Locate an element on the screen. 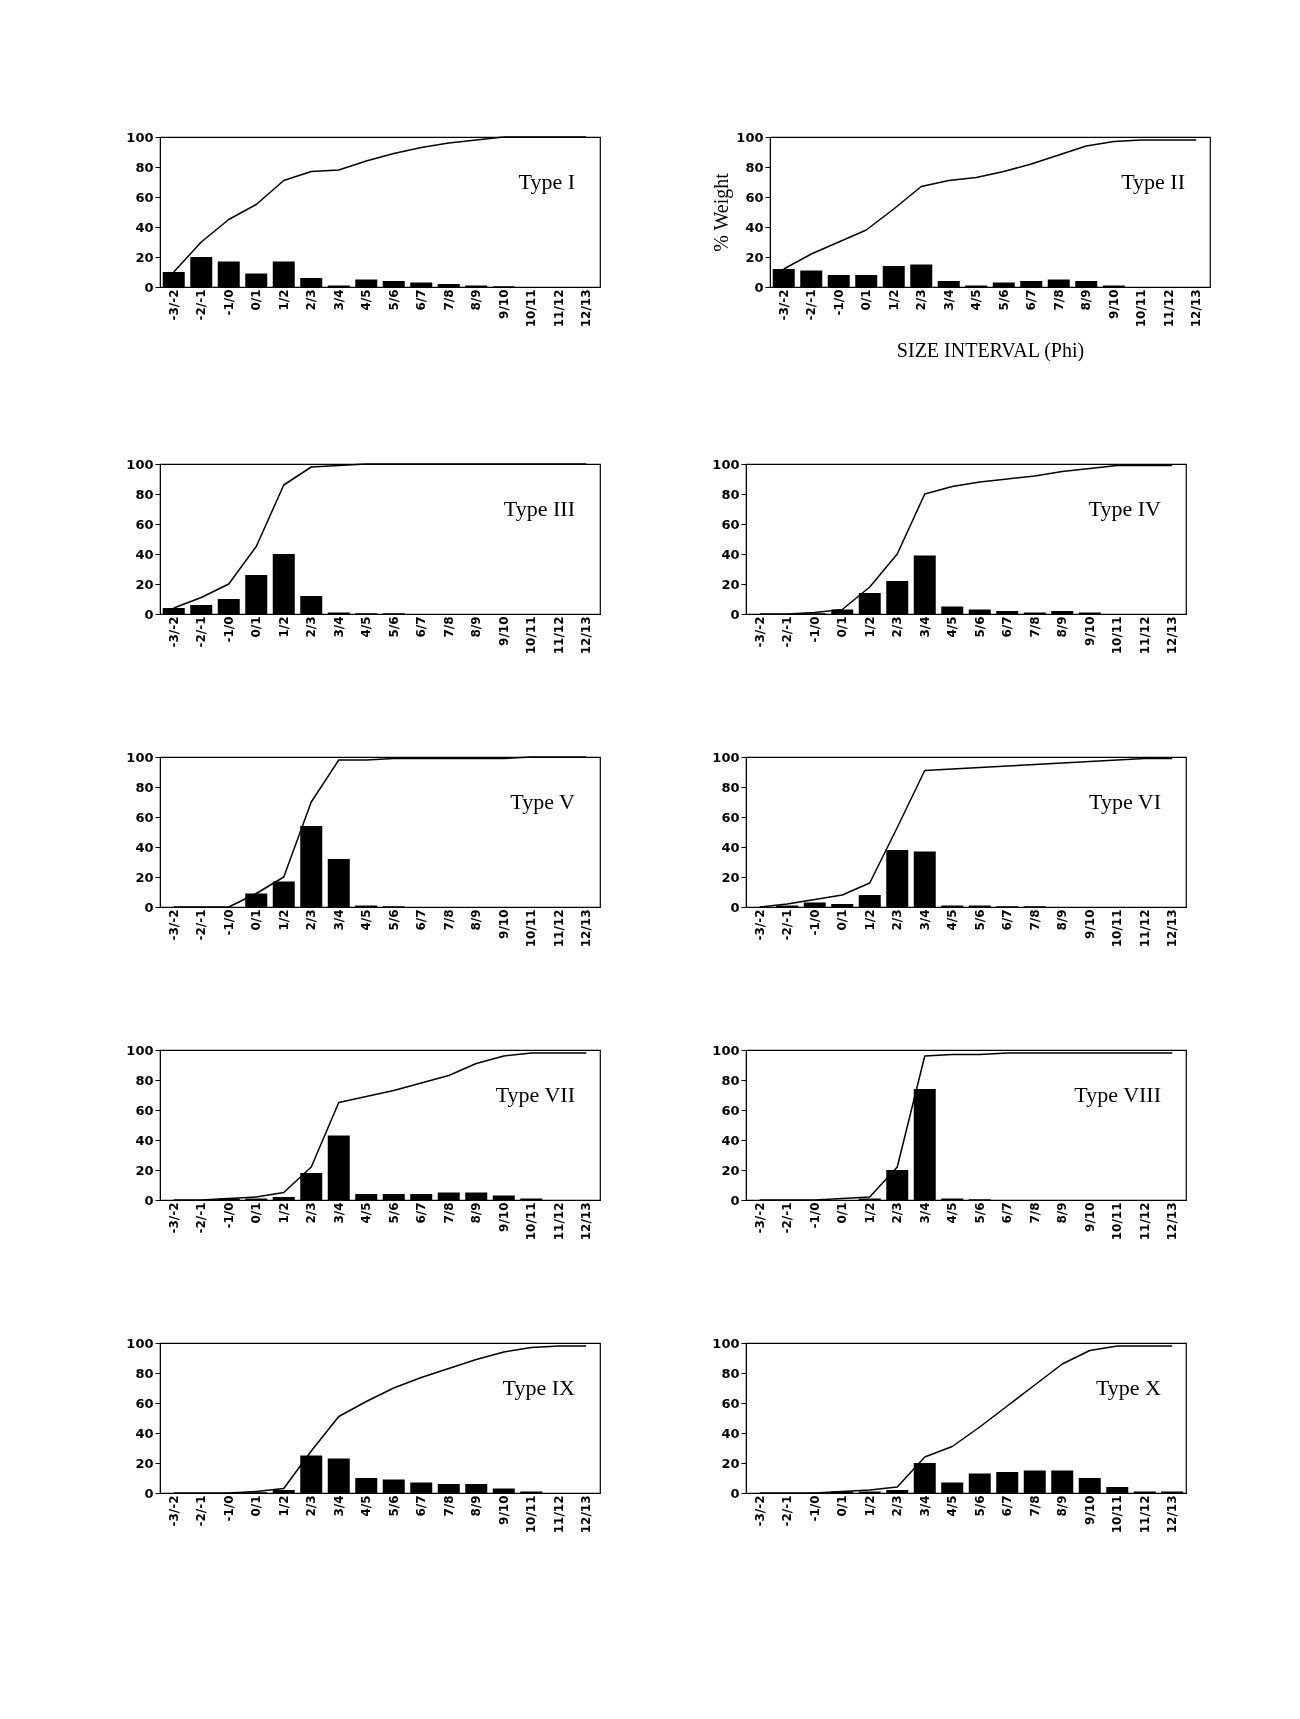 This screenshot has width=1300, height=1719. x-axis-title: SIZE INTERVAL (Phi) is located at coordinates (990, 351).